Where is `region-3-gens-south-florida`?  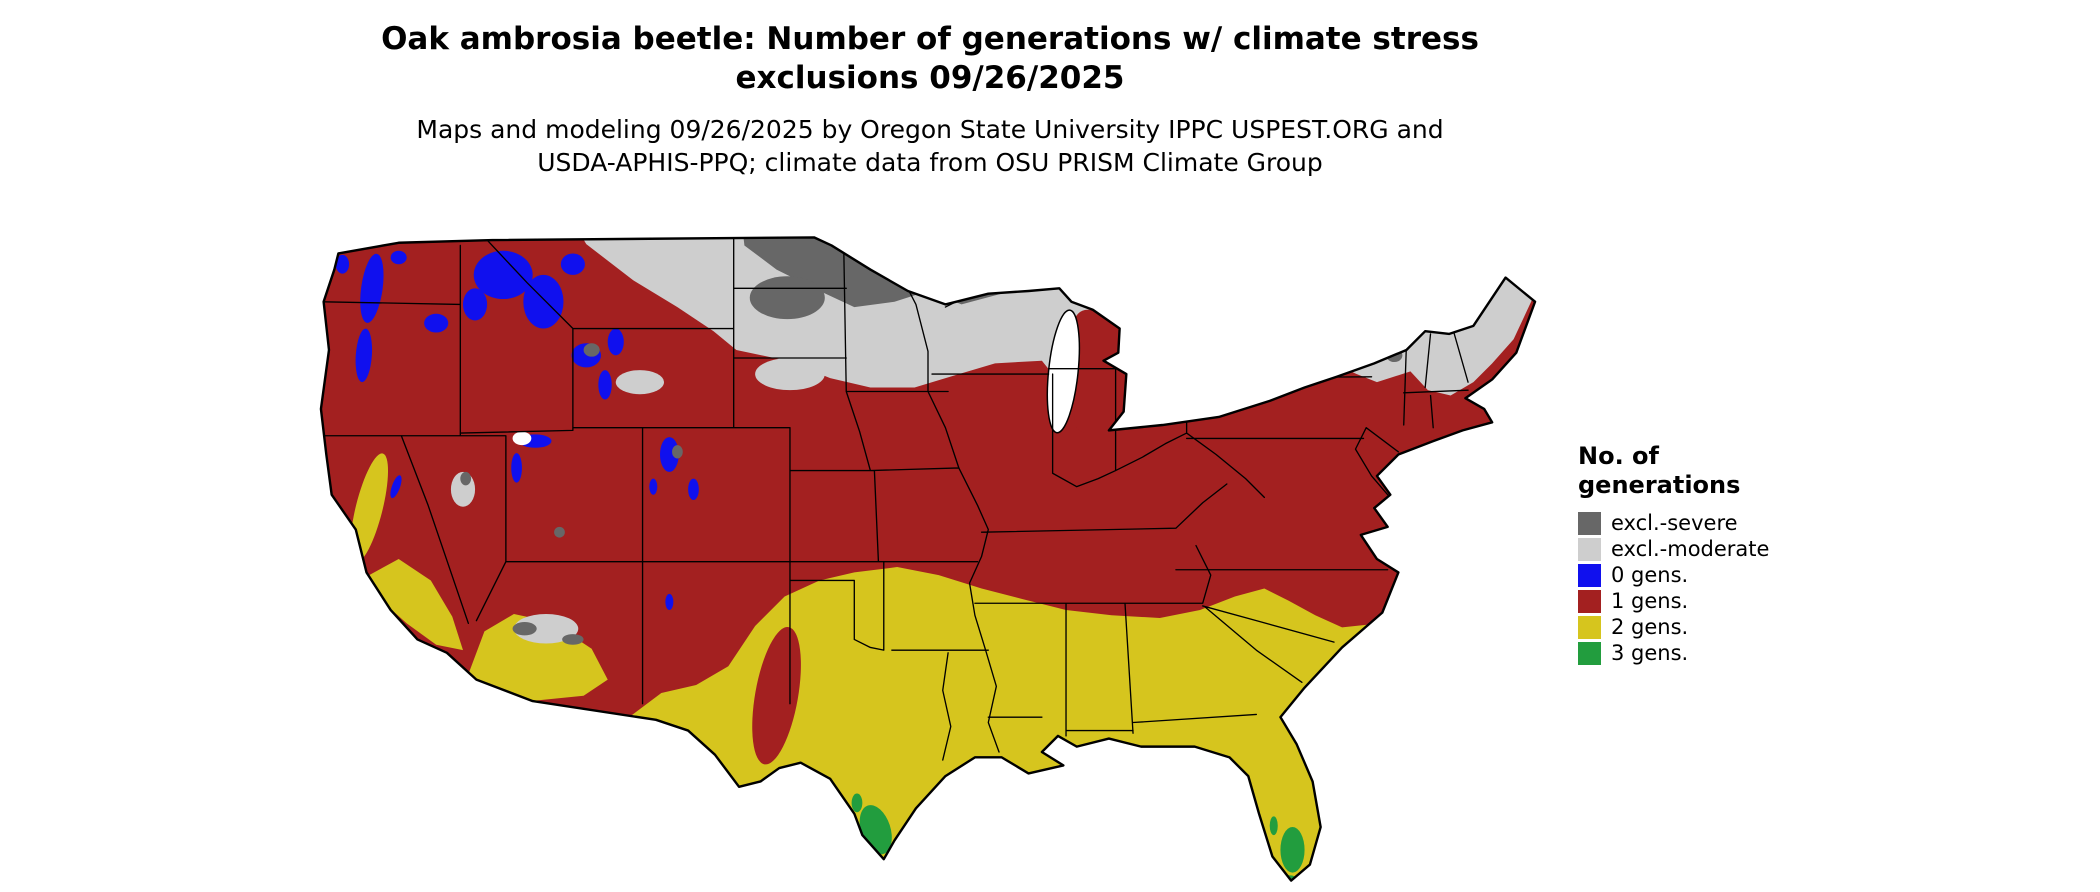 region-3-gens-south-florida is located at coordinates (1292, 850).